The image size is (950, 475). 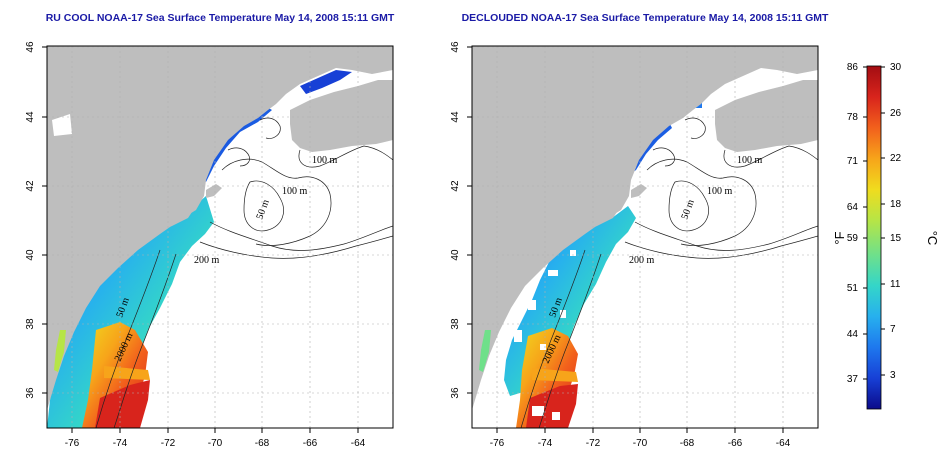 What do you see at coordinates (896, 67) in the screenshot?
I see `celsius-tick: 30` at bounding box center [896, 67].